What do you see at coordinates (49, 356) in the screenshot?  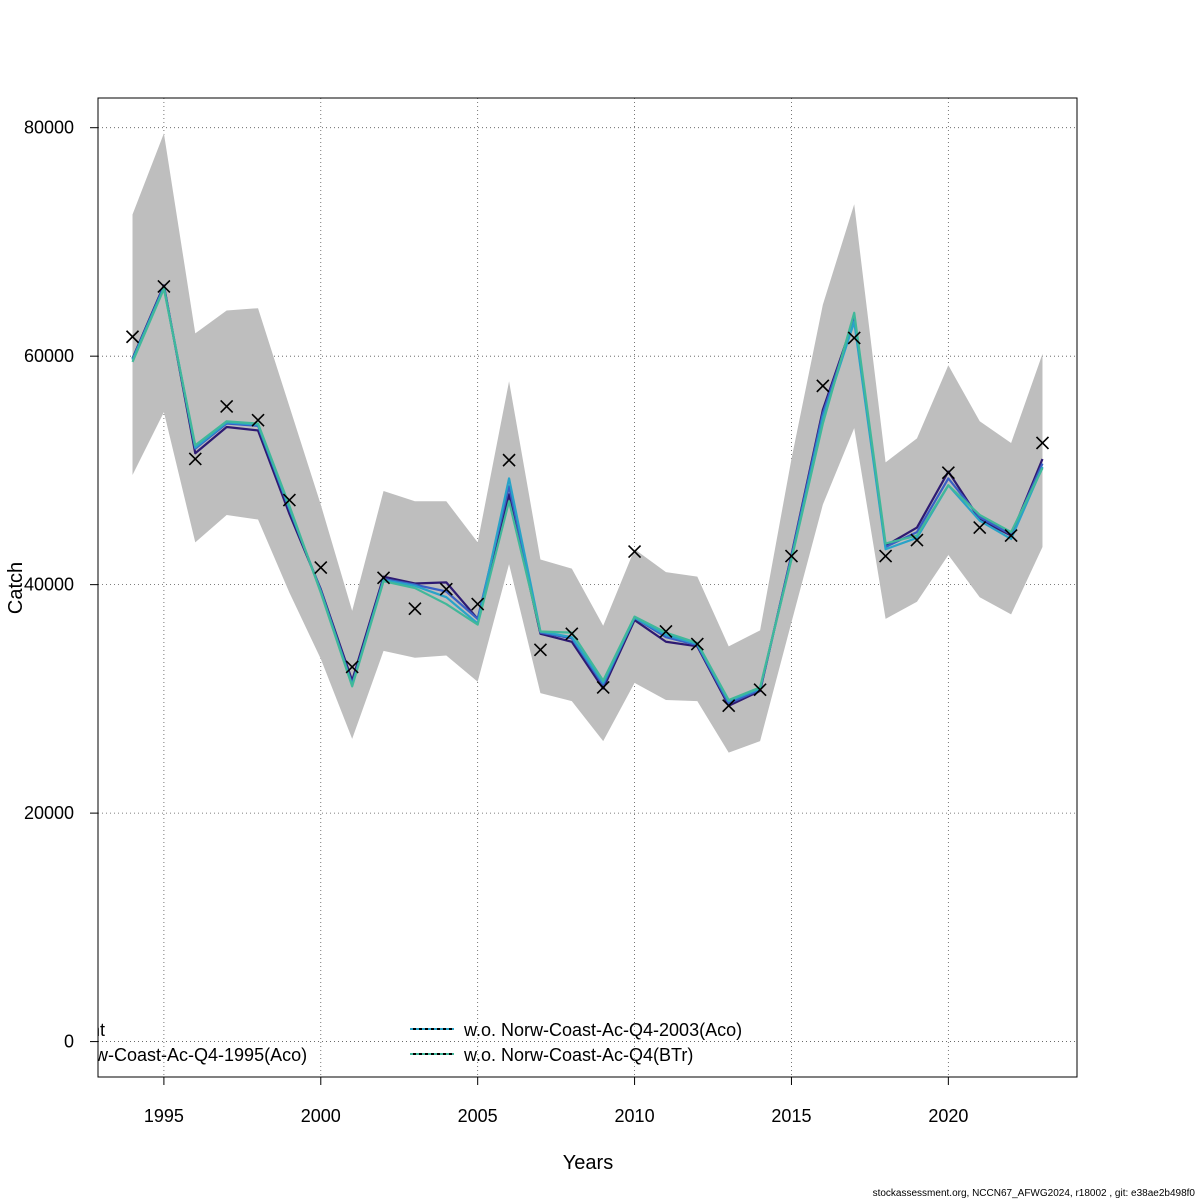 I see `y-tick-label: 60000` at bounding box center [49, 356].